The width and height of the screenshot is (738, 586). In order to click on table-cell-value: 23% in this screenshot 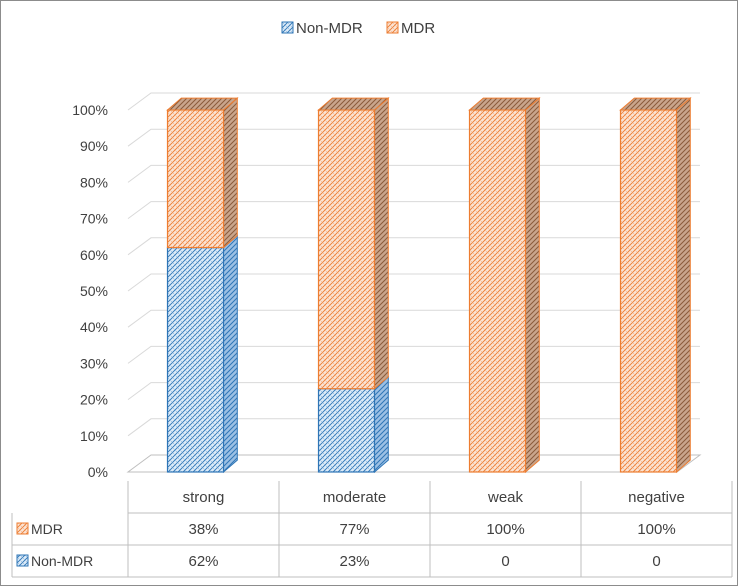, I will do `click(354, 561)`.